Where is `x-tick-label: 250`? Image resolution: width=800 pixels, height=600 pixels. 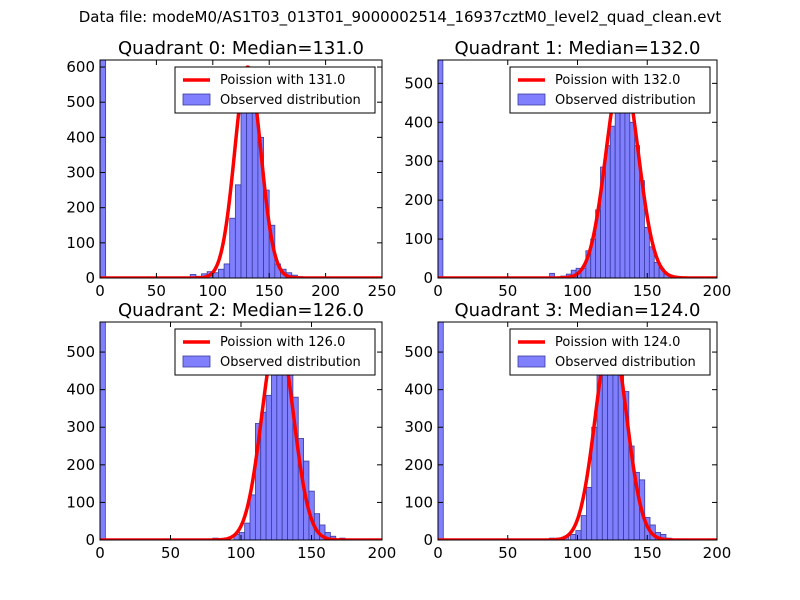
x-tick-label: 250 is located at coordinates (382, 291).